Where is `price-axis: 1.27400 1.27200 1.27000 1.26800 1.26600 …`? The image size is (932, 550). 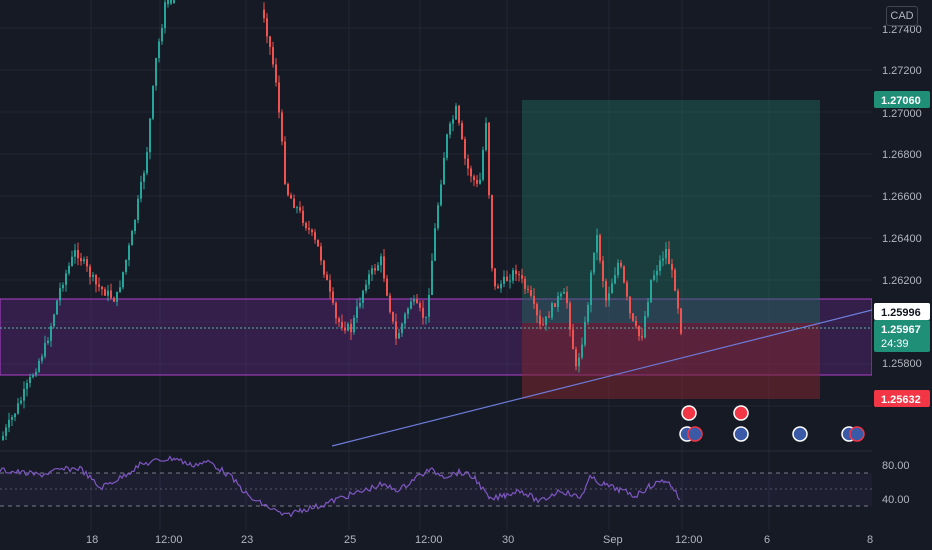 price-axis: 1.27400 1.27200 1.27000 1.26800 1.26600 … is located at coordinates (902, 265).